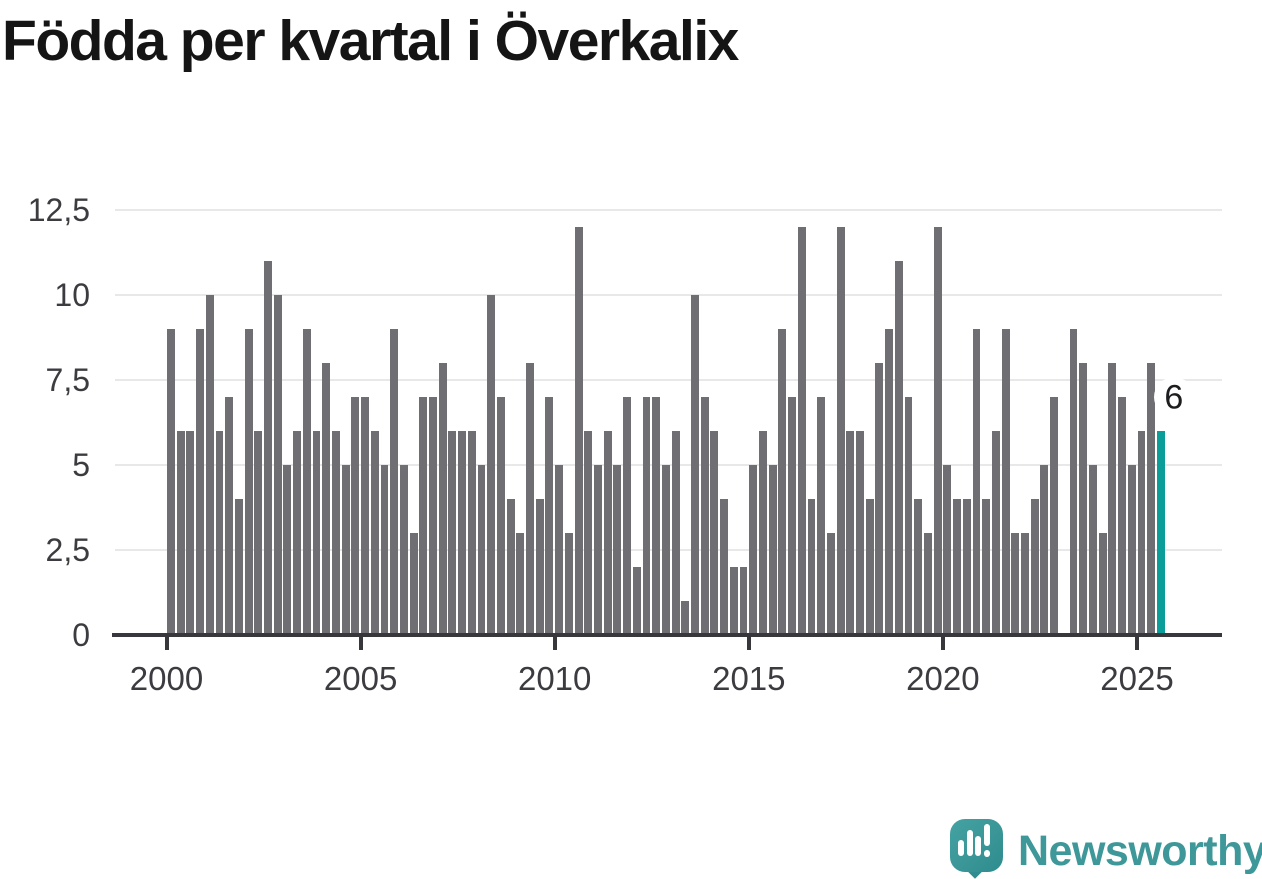 This screenshot has height=879, width=1262. What do you see at coordinates (1137, 678) in the screenshot?
I see `x-axis-tick-label: 2025` at bounding box center [1137, 678].